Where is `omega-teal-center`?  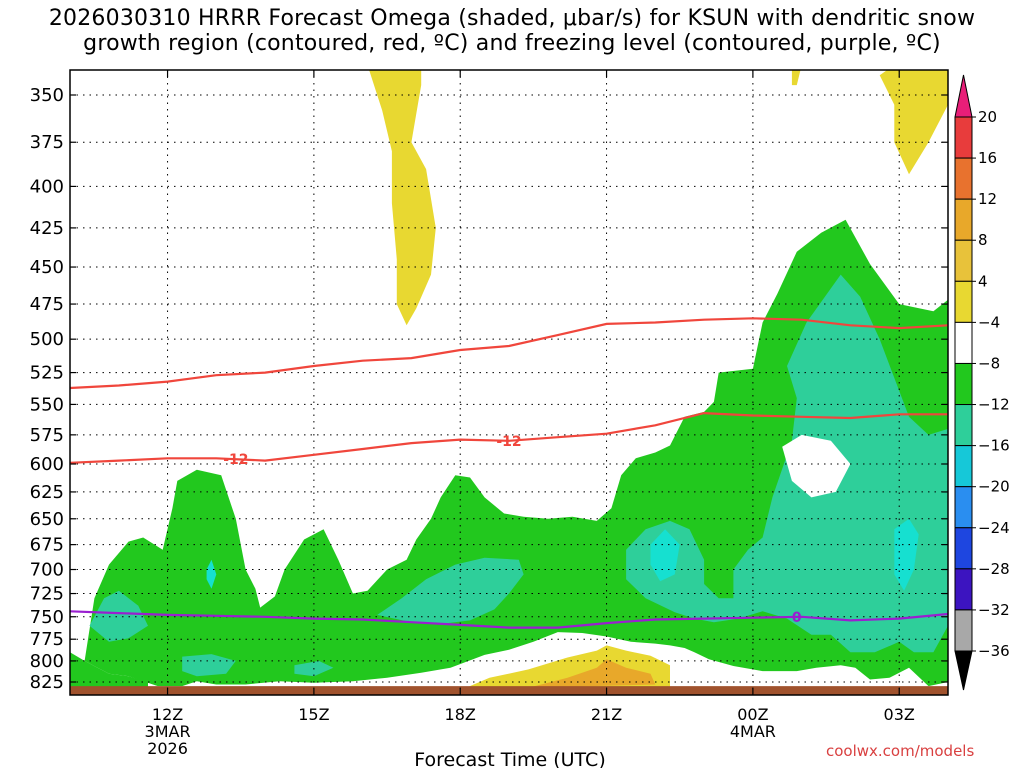 omega-teal-center is located at coordinates (450, 590).